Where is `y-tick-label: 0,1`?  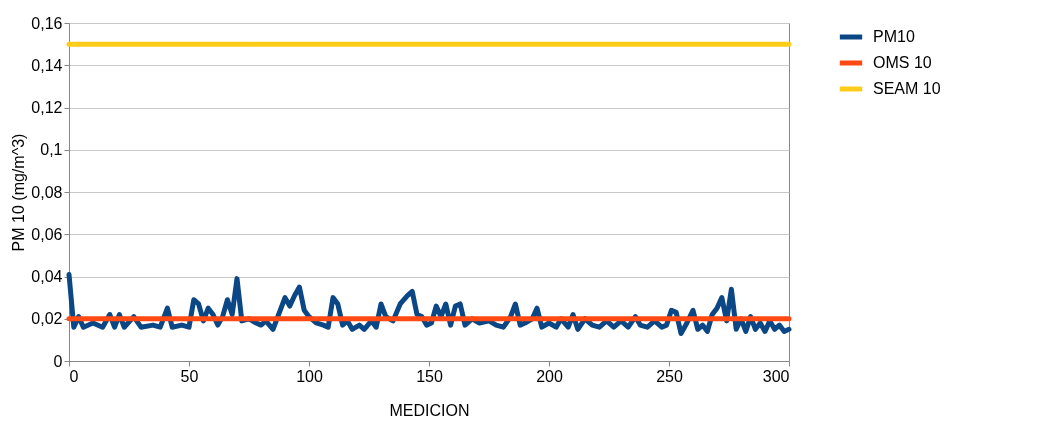 y-tick-label: 0,1 is located at coordinates (51, 150).